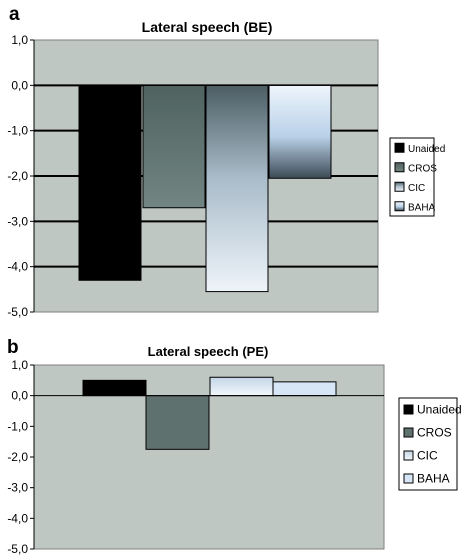 The width and height of the screenshot is (472, 558). I want to click on chart-title: Lateral speech (PE), so click(208, 351).